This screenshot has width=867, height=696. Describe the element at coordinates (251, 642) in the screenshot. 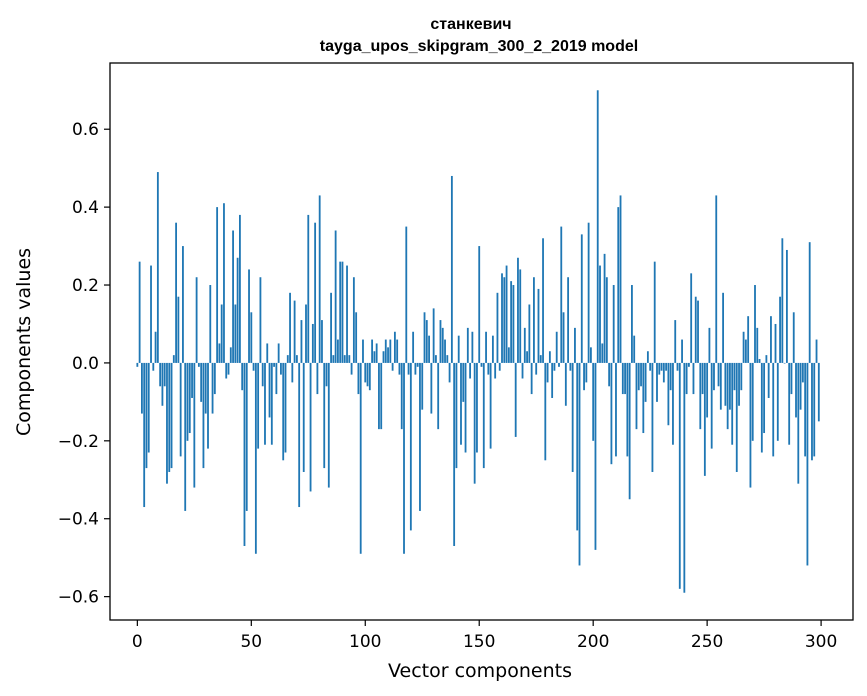

I see `x-tick-label: 50` at that location.